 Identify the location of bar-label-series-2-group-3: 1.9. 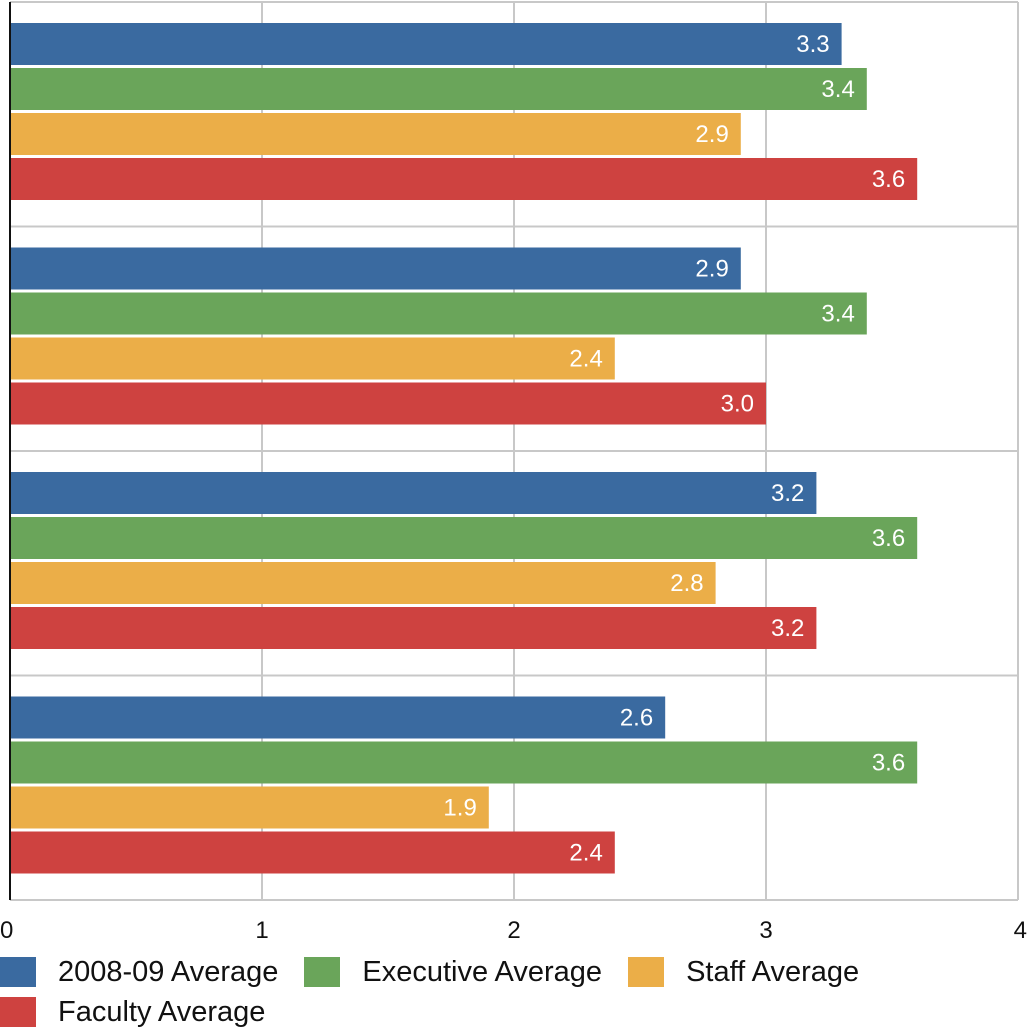
(459, 808).